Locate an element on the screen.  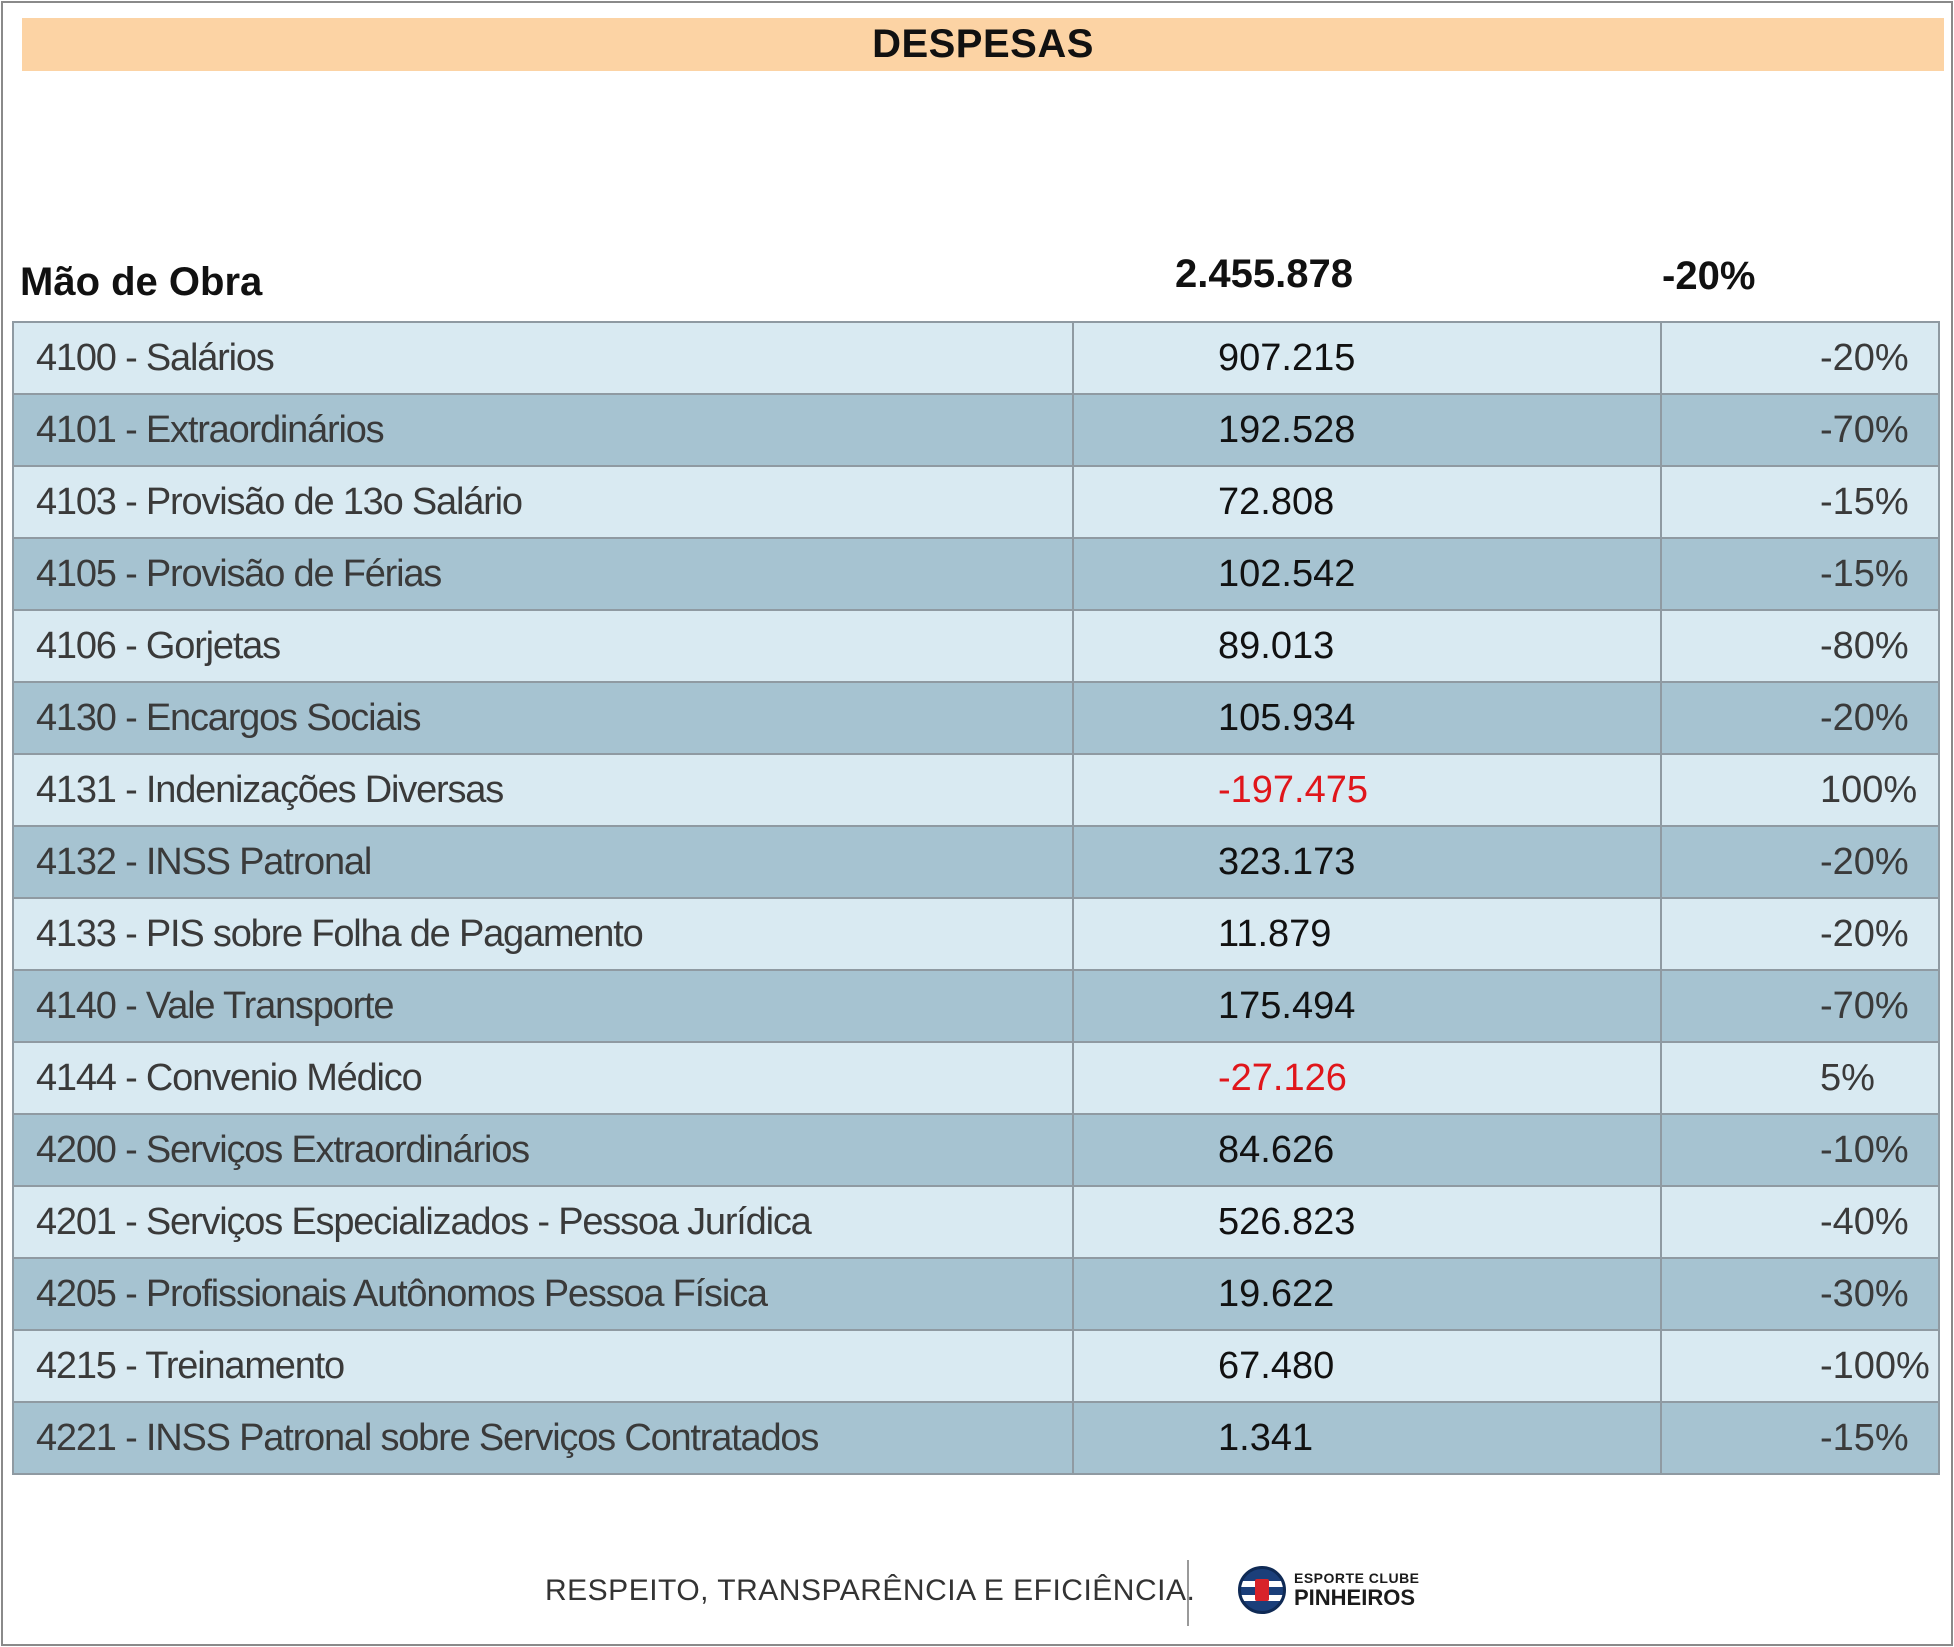
table-row: 4131 - Indenizações Diversas -197.475 100% is located at coordinates (976, 790).